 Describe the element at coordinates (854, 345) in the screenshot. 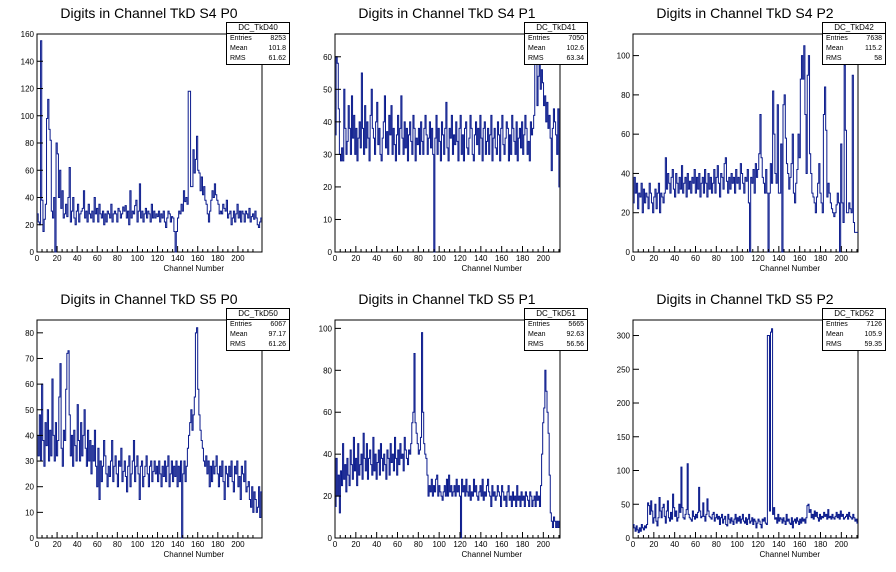

I see `stats-row-rms: RMS 59.35` at that location.